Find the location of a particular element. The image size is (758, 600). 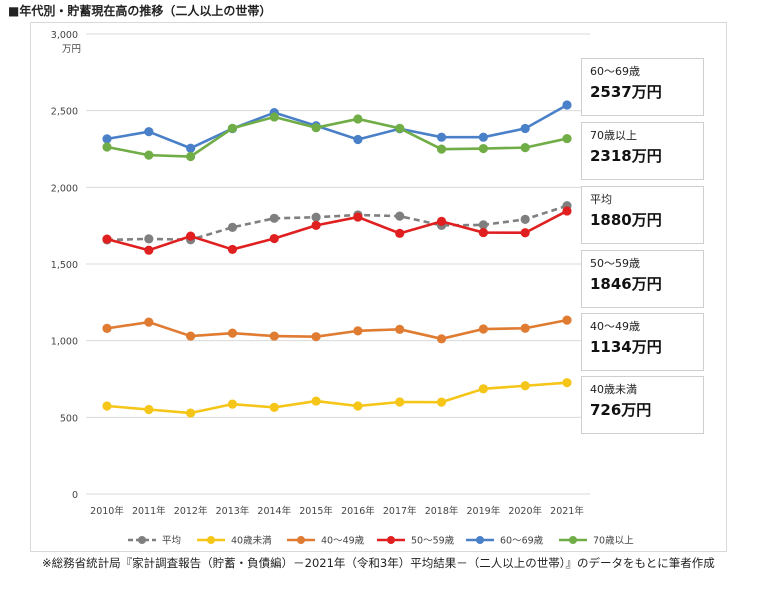

callout-50s: 50～59歳 1846万円 is located at coordinates (642, 279).